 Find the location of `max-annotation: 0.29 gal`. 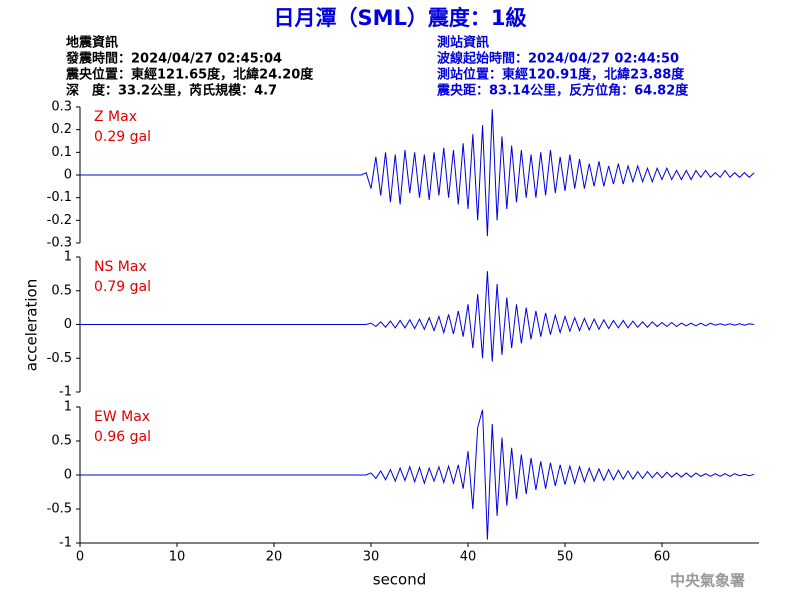

max-annotation: 0.29 gal is located at coordinates (122, 137).